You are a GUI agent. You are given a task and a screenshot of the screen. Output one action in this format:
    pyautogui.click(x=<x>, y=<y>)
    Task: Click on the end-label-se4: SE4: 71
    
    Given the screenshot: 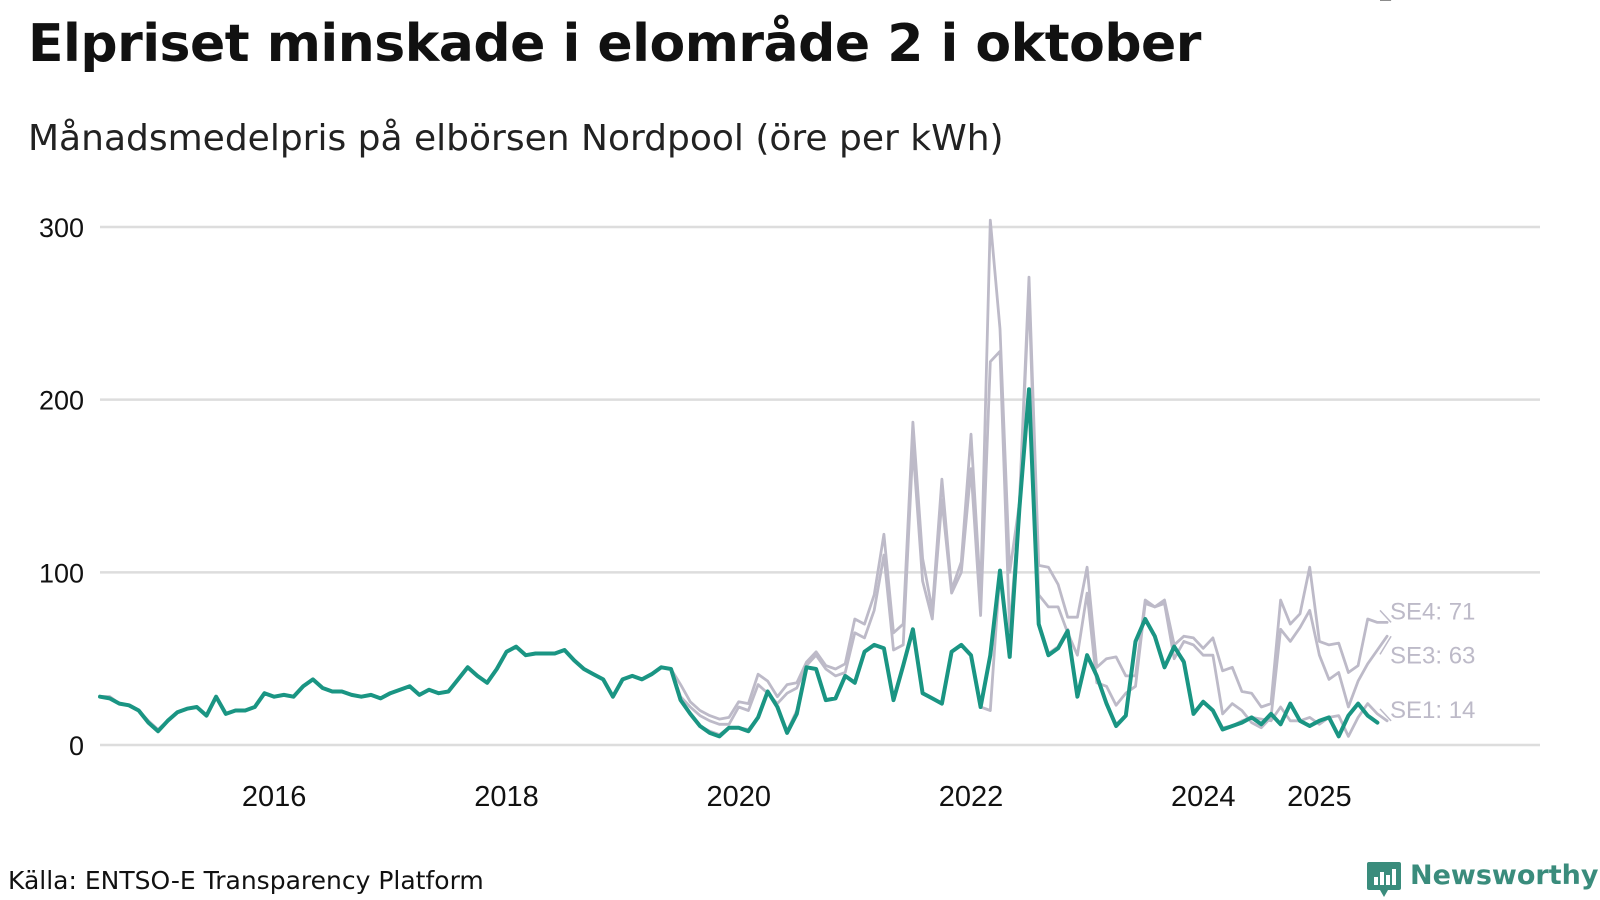 What is the action you would take?
    pyautogui.click(x=1432, y=611)
    